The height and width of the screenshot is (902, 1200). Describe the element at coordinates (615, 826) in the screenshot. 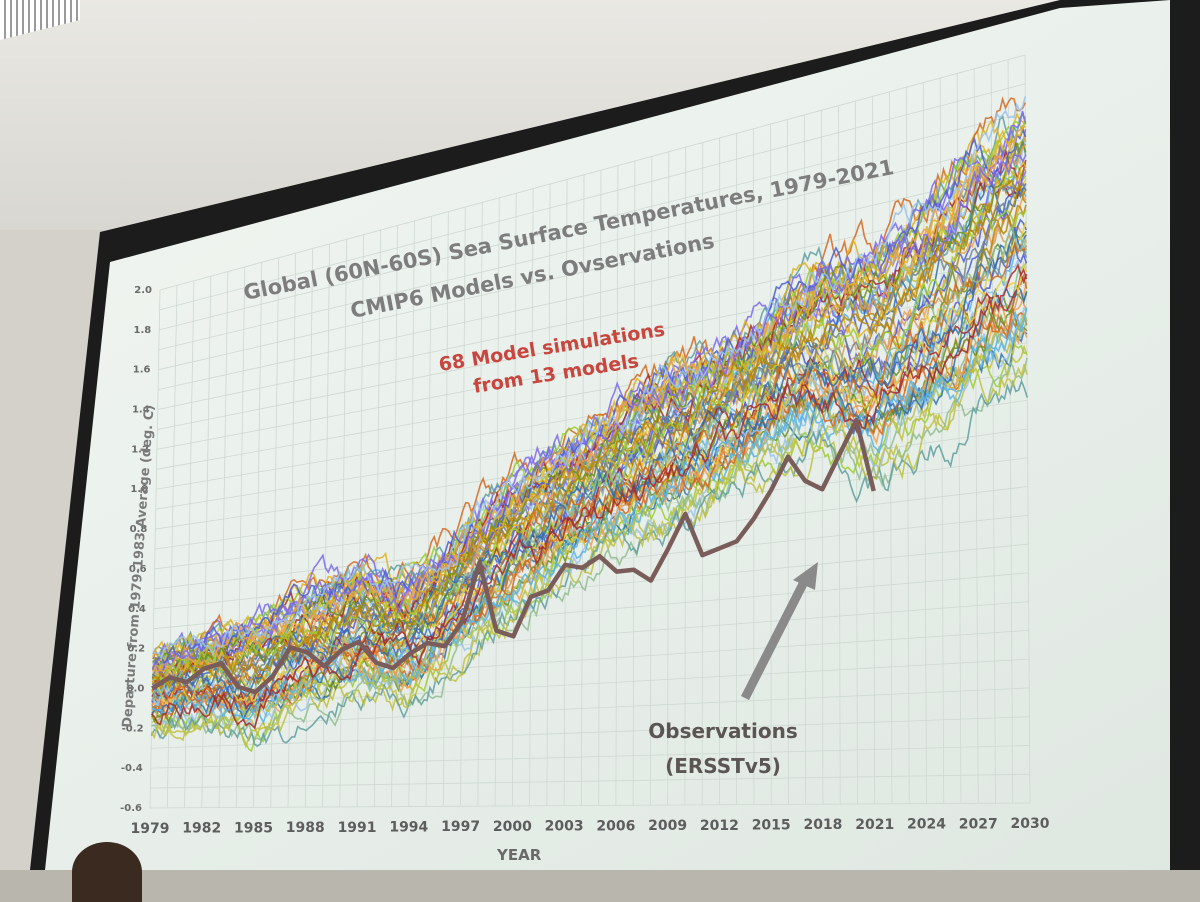

I see `x-tick-label: 2006` at that location.